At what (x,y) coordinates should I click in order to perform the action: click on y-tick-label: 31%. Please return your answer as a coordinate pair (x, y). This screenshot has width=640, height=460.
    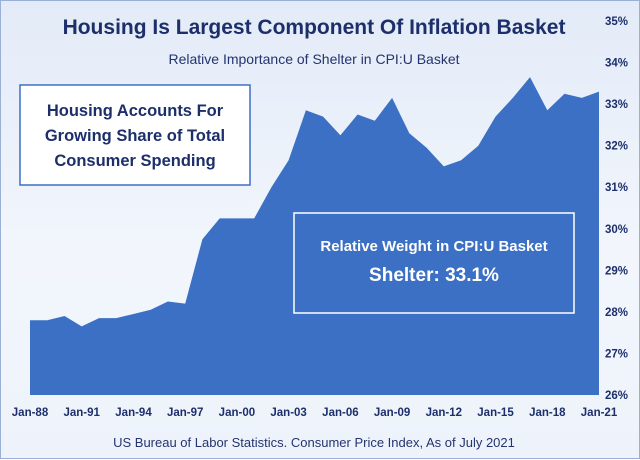
    Looking at the image, I should click on (616, 188).